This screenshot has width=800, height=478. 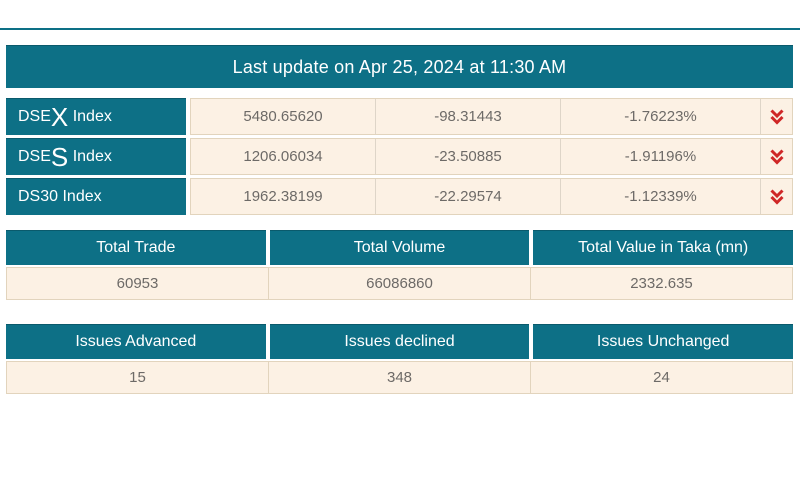 I want to click on index-name-dses: DSE S Index, so click(x=96, y=156).